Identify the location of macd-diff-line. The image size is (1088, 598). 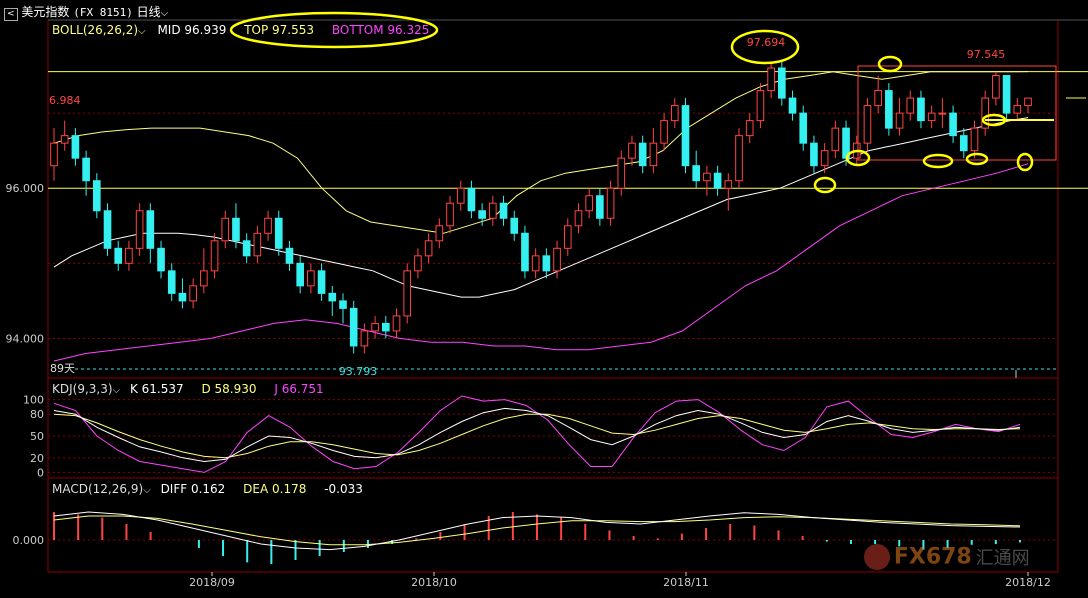
(537, 531).